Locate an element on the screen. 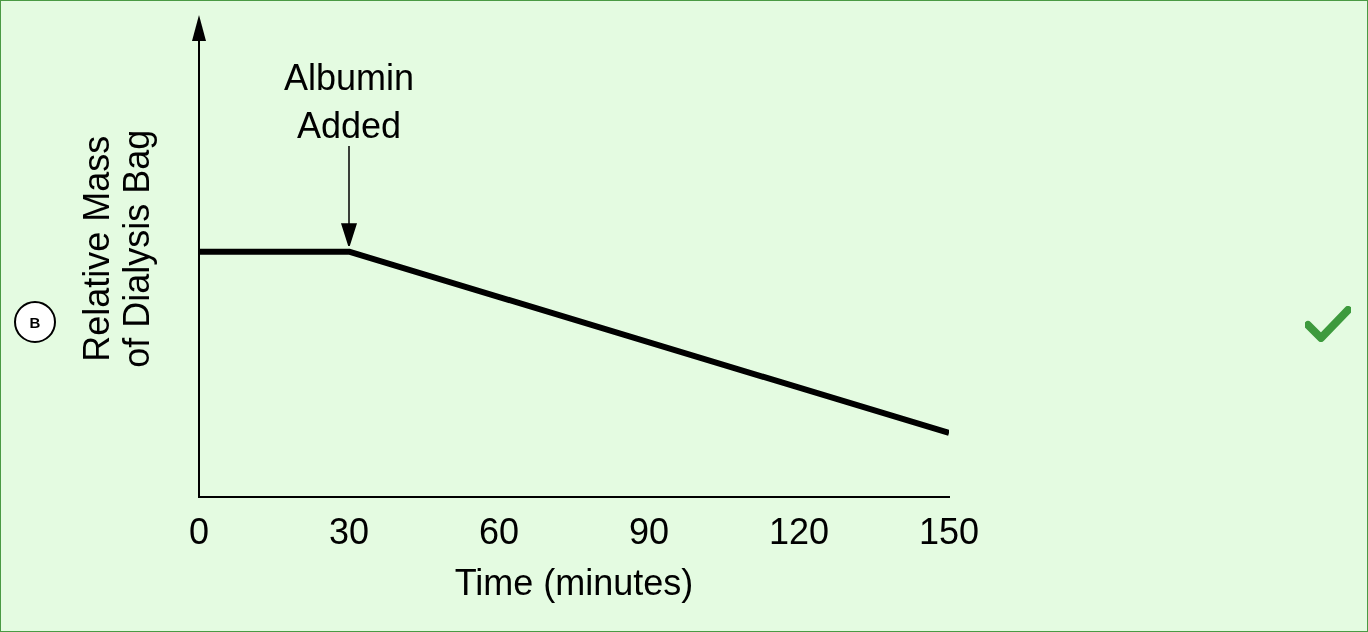 The width and height of the screenshot is (1368, 632). x-axis-title: Time (minutes) is located at coordinates (574, 583).